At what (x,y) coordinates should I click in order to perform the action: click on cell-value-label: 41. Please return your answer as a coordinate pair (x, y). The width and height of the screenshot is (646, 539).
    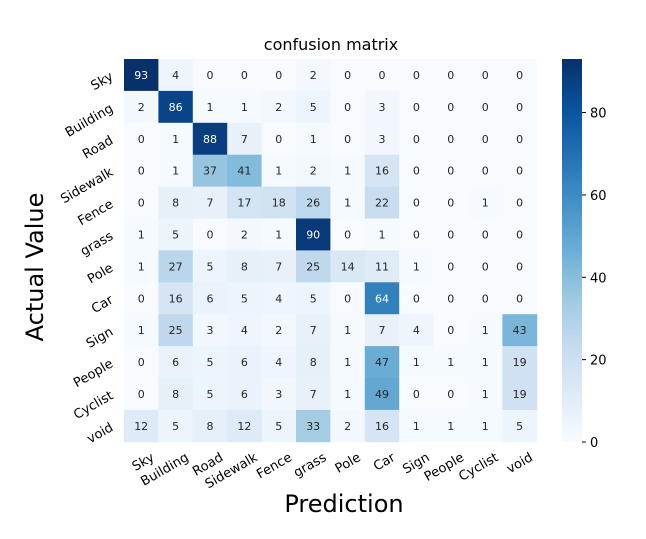
    Looking at the image, I should click on (244, 171).